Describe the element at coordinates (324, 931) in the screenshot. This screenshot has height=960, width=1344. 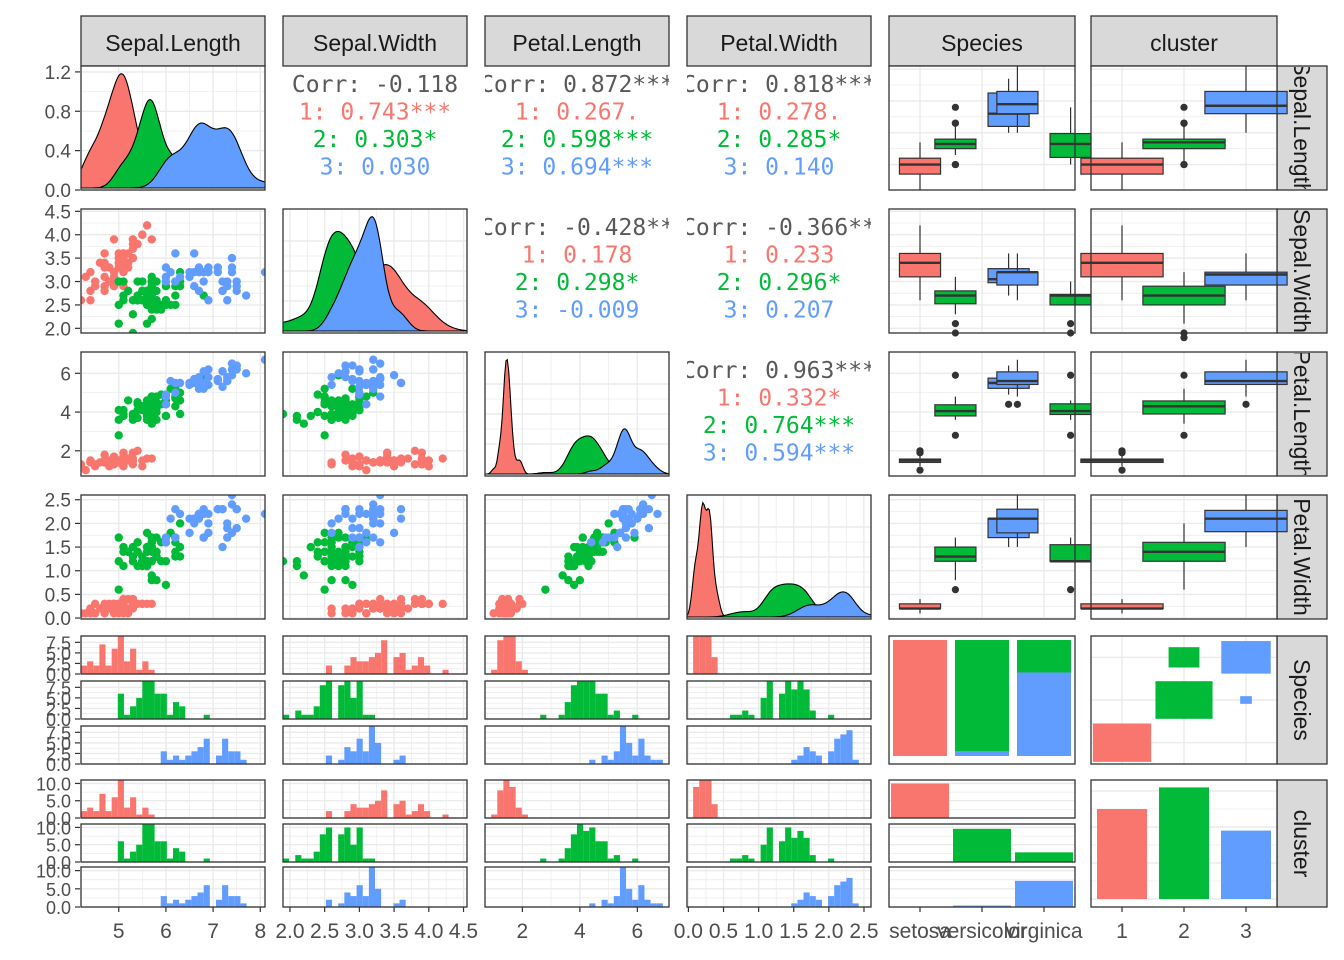
I see `xtick-label-c1-1: 2.5` at that location.